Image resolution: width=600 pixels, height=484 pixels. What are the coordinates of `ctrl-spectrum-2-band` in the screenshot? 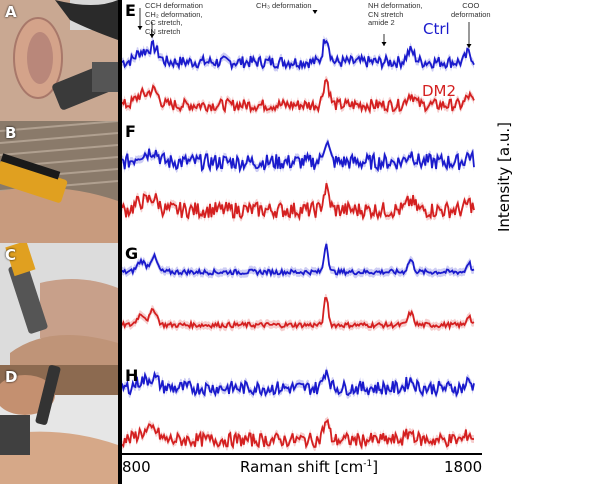 It's located at (298, 156).